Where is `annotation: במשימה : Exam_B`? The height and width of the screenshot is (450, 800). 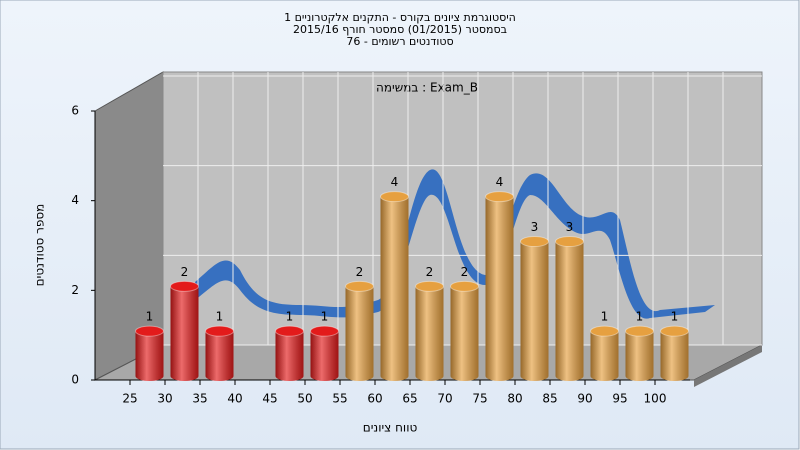 annotation: במשימה : Exam_B is located at coordinates (427, 88).